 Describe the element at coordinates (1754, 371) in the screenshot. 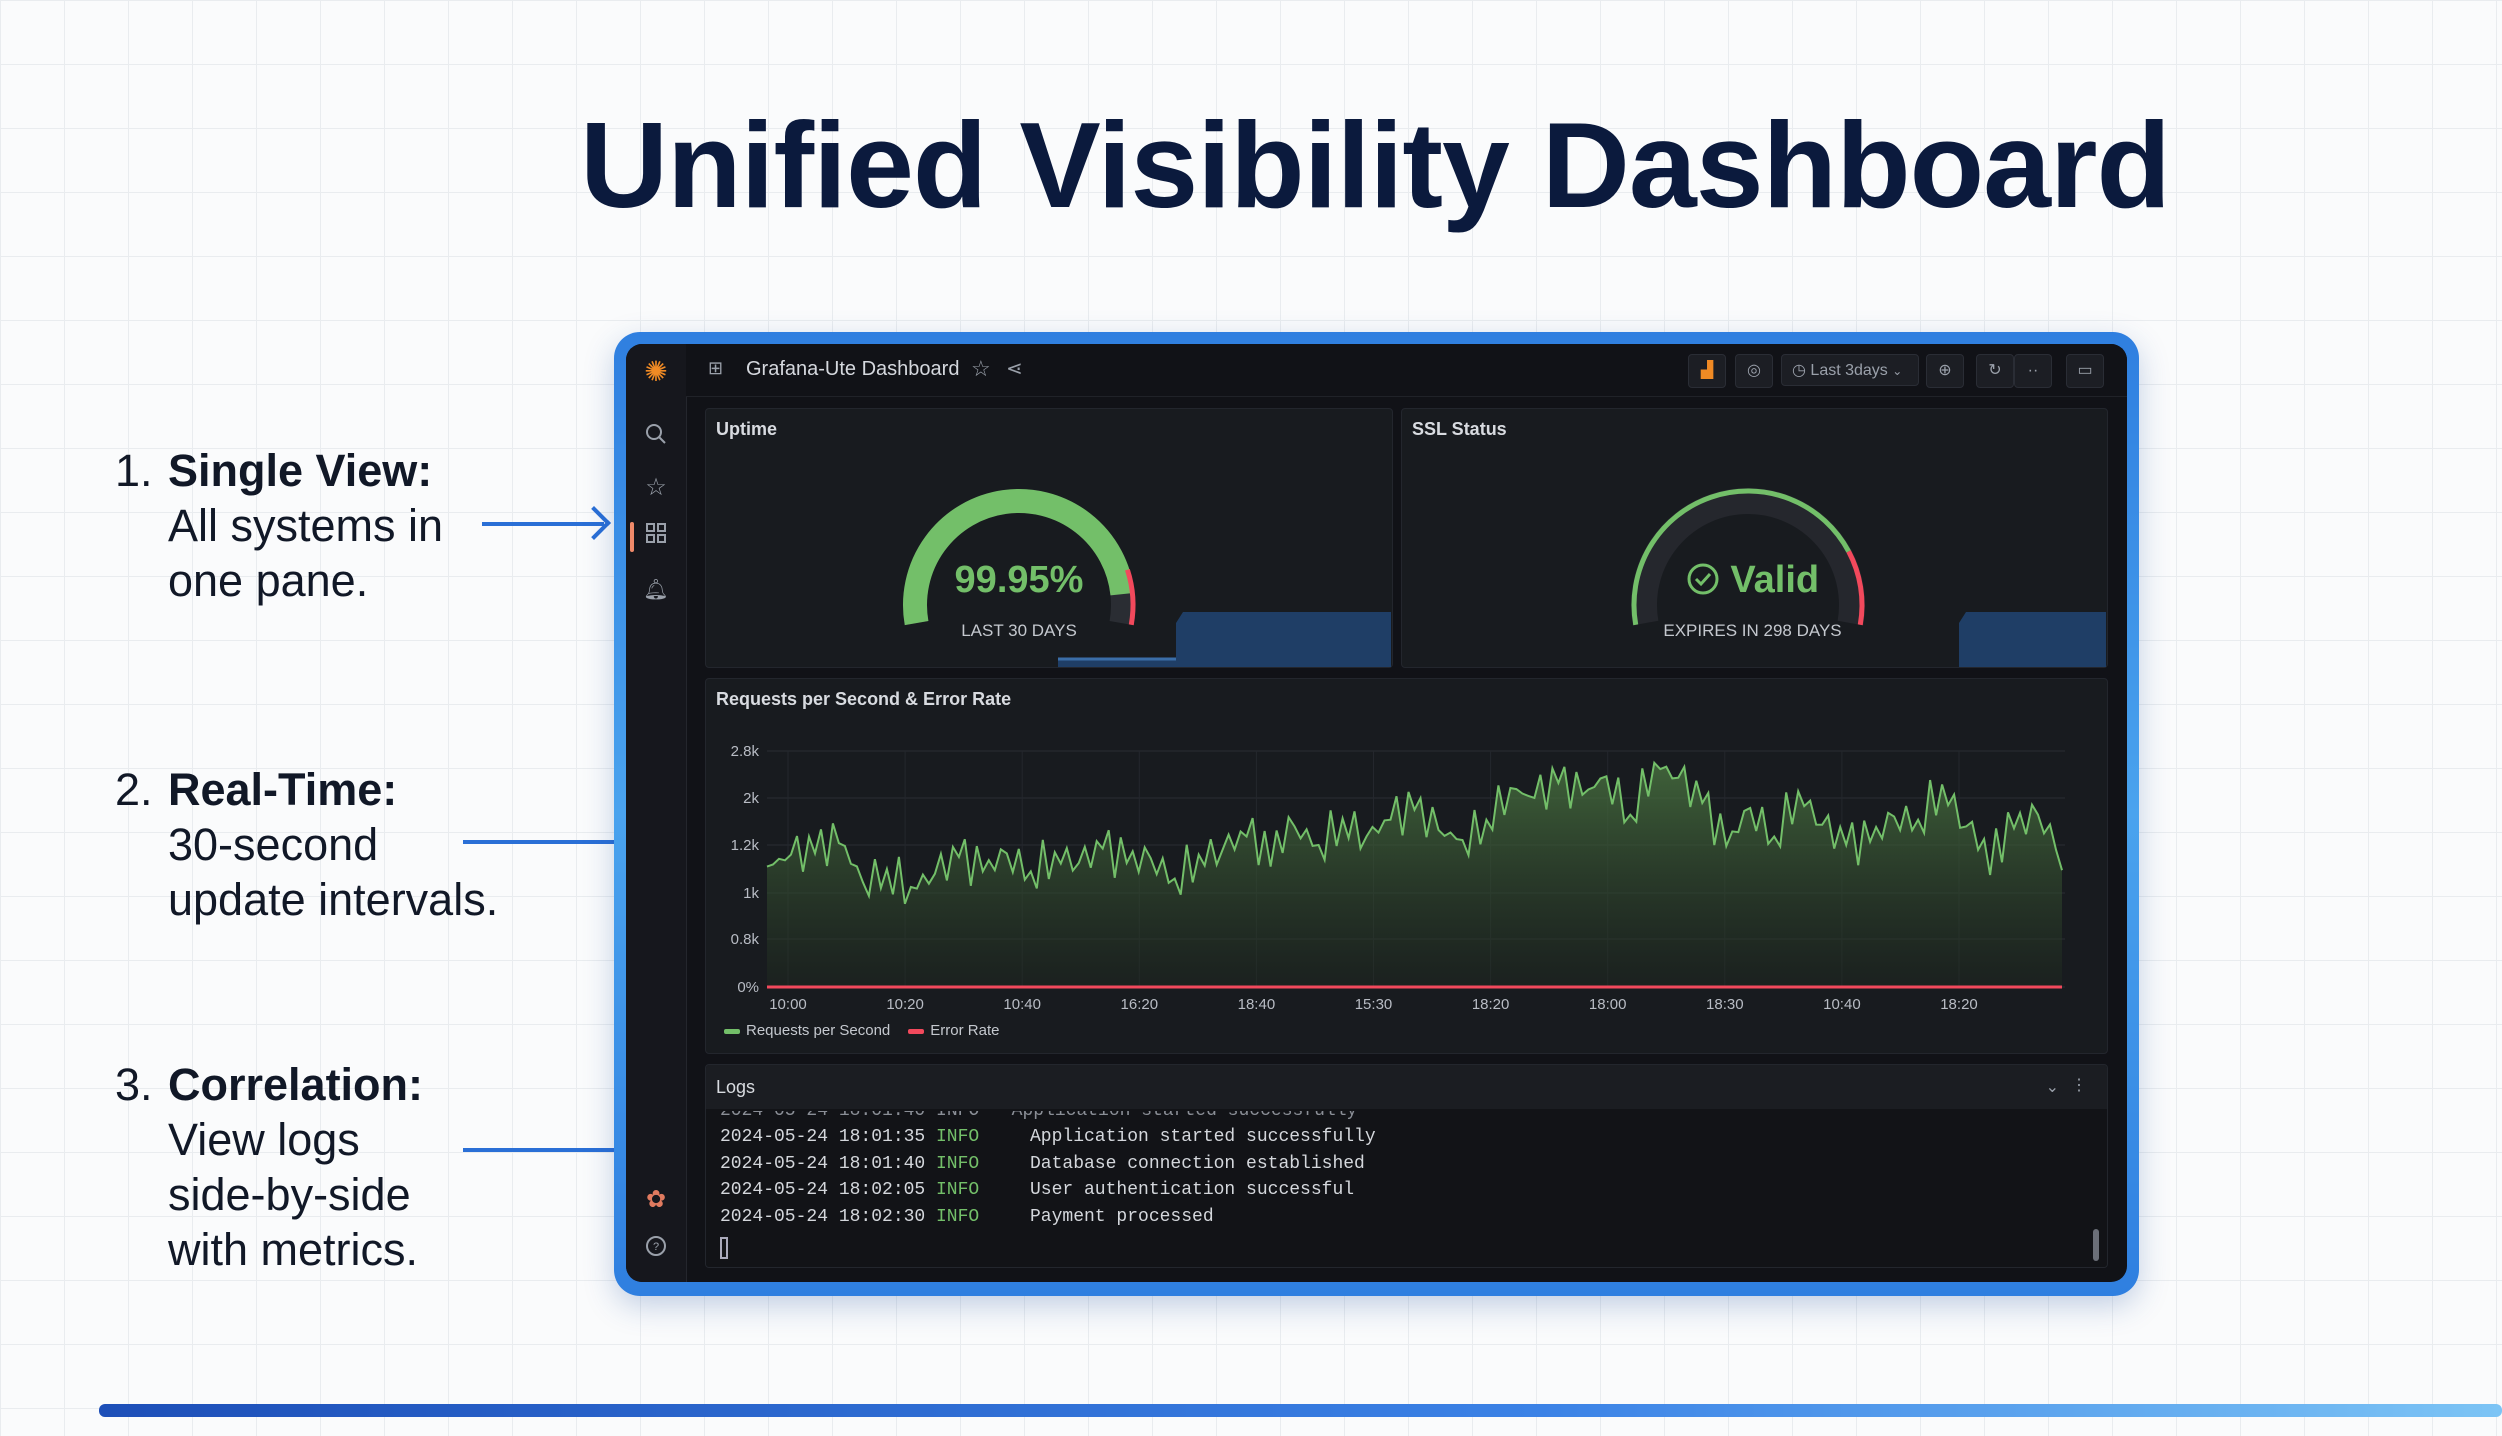

I see `settings-button: ◎` at that location.